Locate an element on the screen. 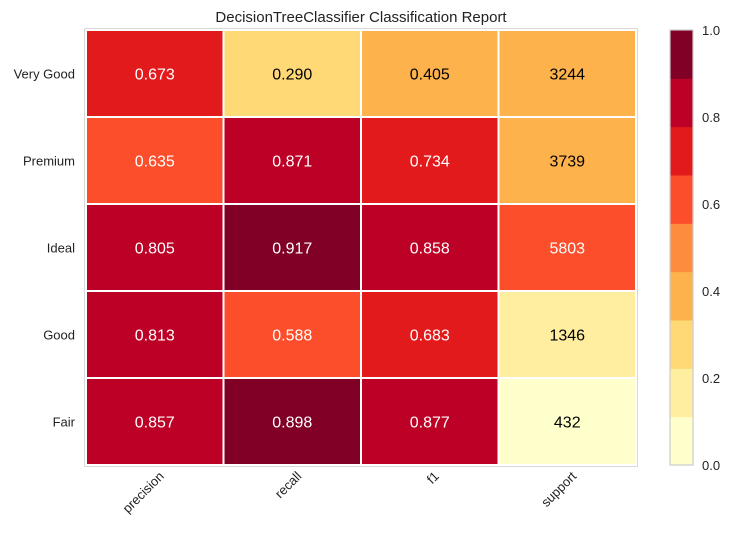 The image size is (731, 534). heatmap-cell-premium-f1 is located at coordinates (430, 160).